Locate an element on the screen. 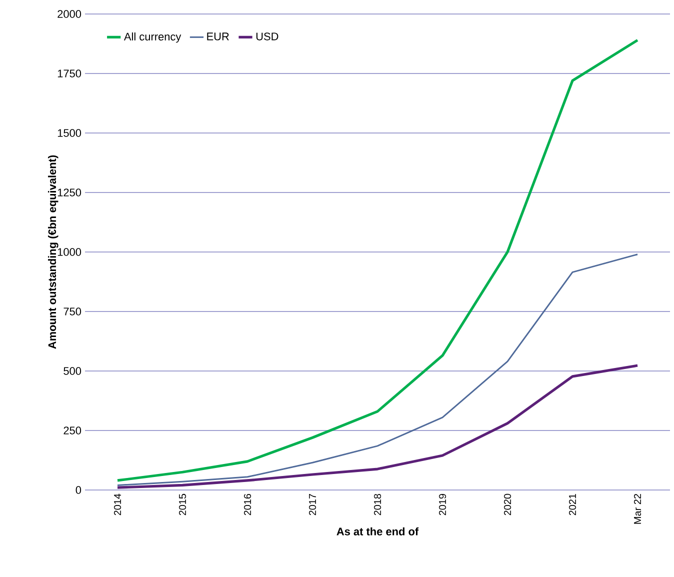  x-tick-label: 2021 is located at coordinates (572, 505).